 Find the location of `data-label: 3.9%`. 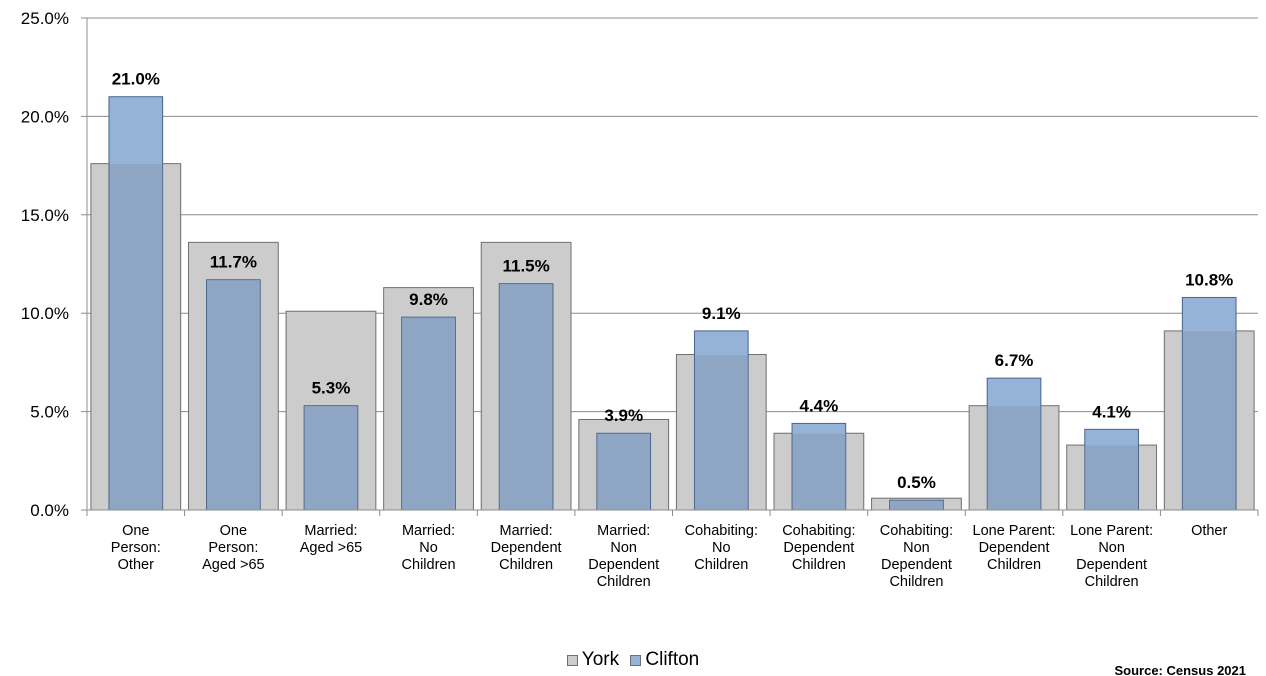

data-label: 3.9% is located at coordinates (623, 415).